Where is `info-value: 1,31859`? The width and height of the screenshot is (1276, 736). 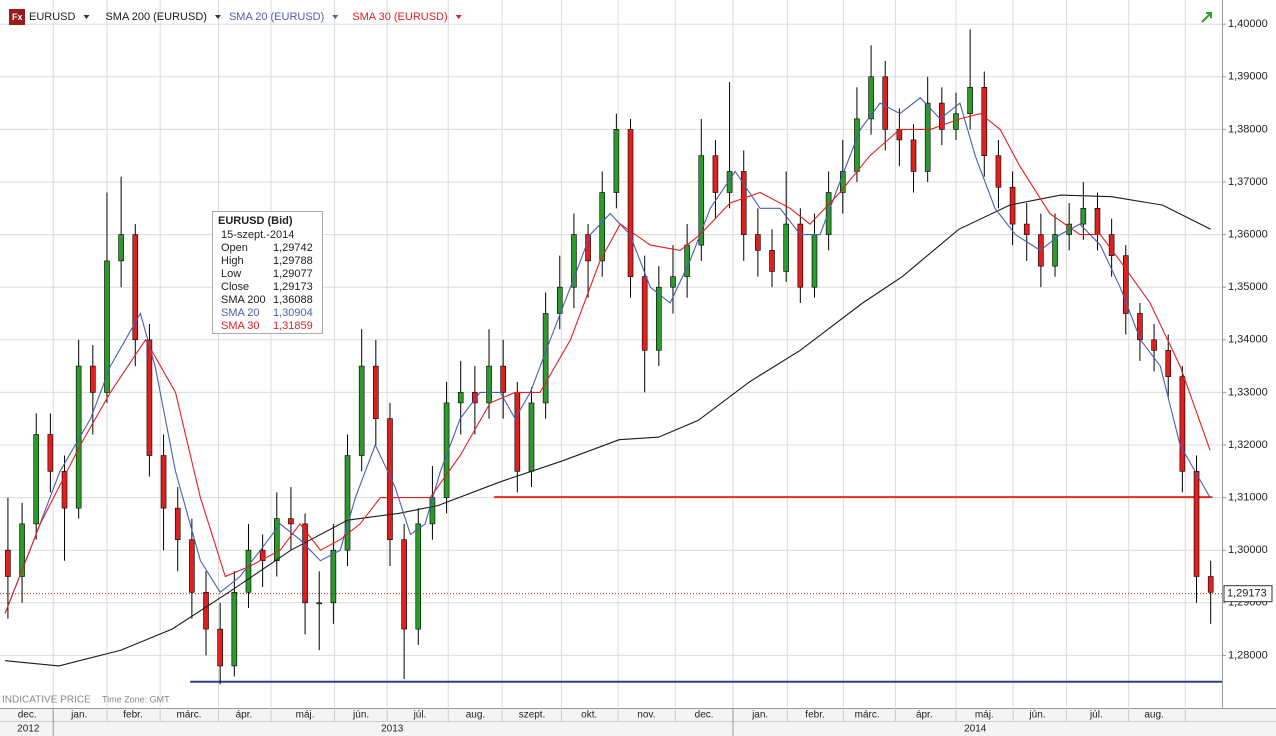 info-value: 1,31859 is located at coordinates (293, 326).